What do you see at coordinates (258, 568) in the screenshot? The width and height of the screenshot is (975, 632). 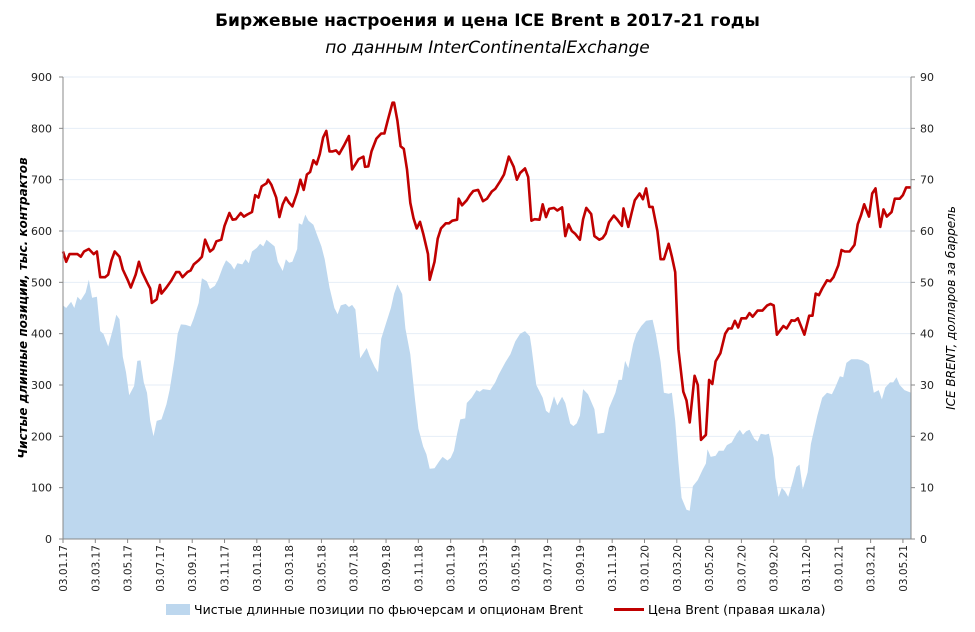 I see `x-tick-label: 03.01.18` at bounding box center [258, 568].